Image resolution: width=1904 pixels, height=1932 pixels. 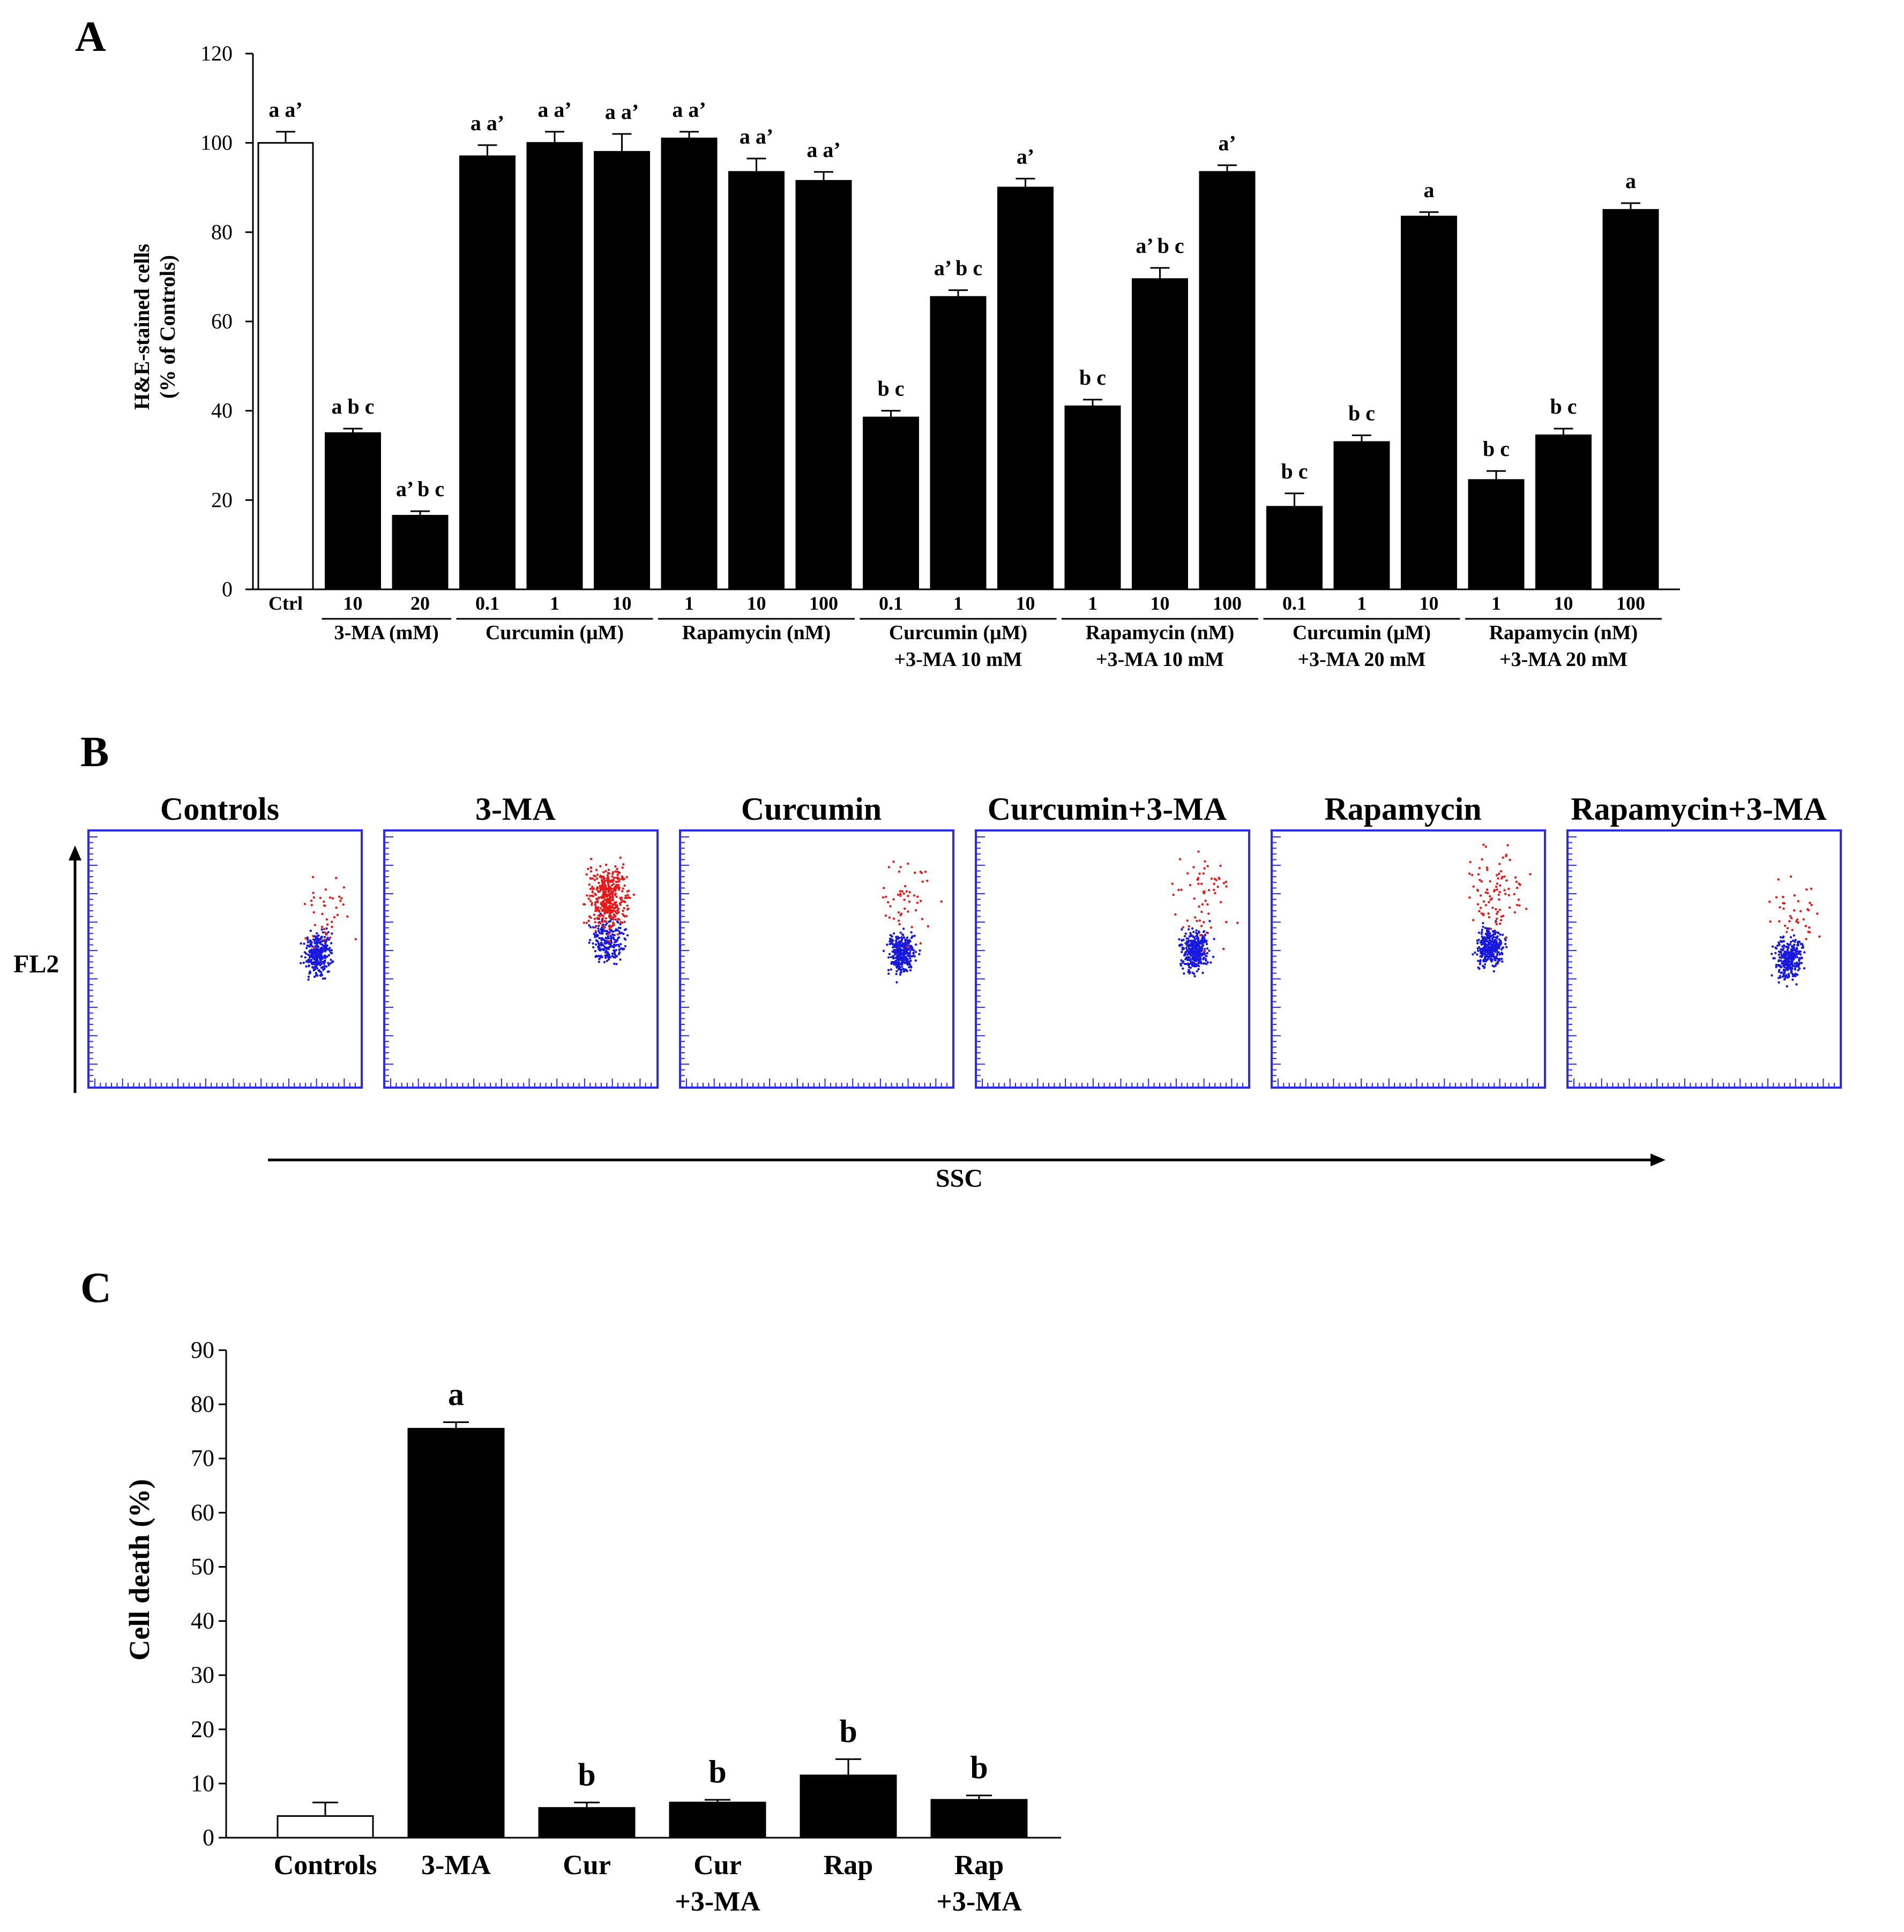 I want to click on panel-b-y-axis-label: FL2, so click(x=36, y=964).